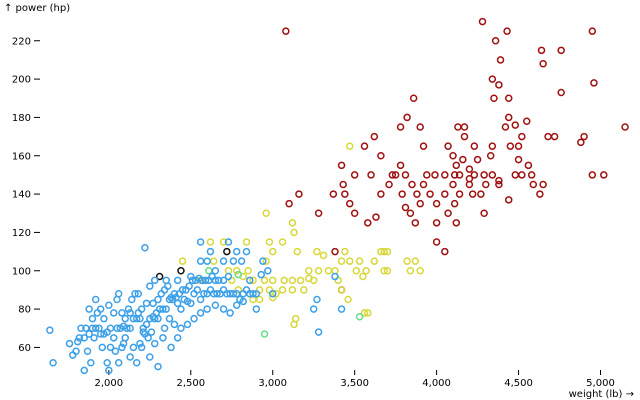 This screenshot has width=640, height=400. I want to click on y-tick-label: 140, so click(21, 195).